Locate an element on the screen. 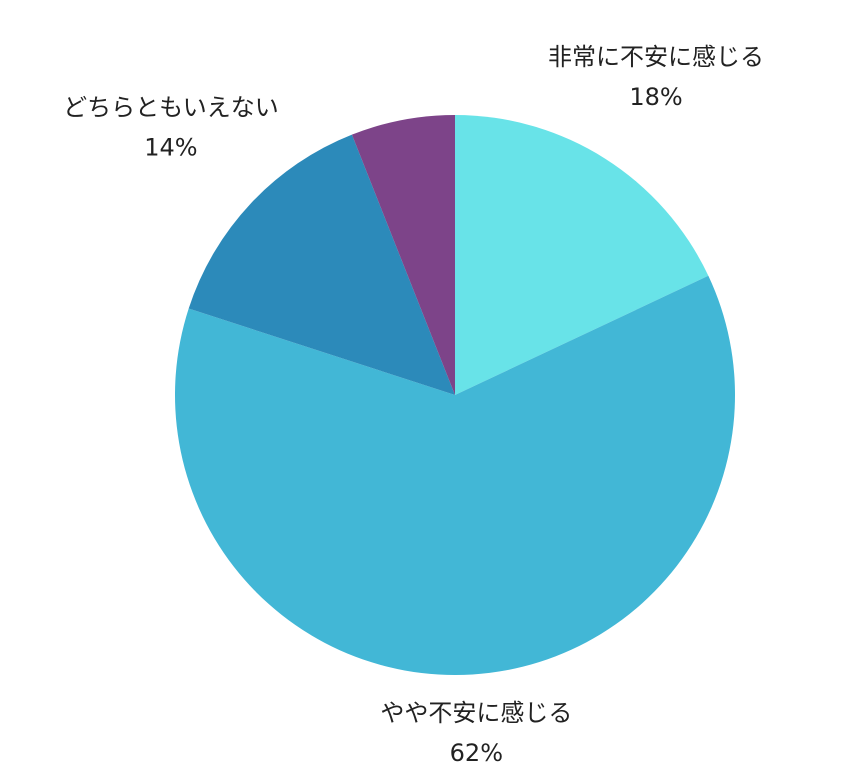  slice-value-label: 62% is located at coordinates (476, 753).